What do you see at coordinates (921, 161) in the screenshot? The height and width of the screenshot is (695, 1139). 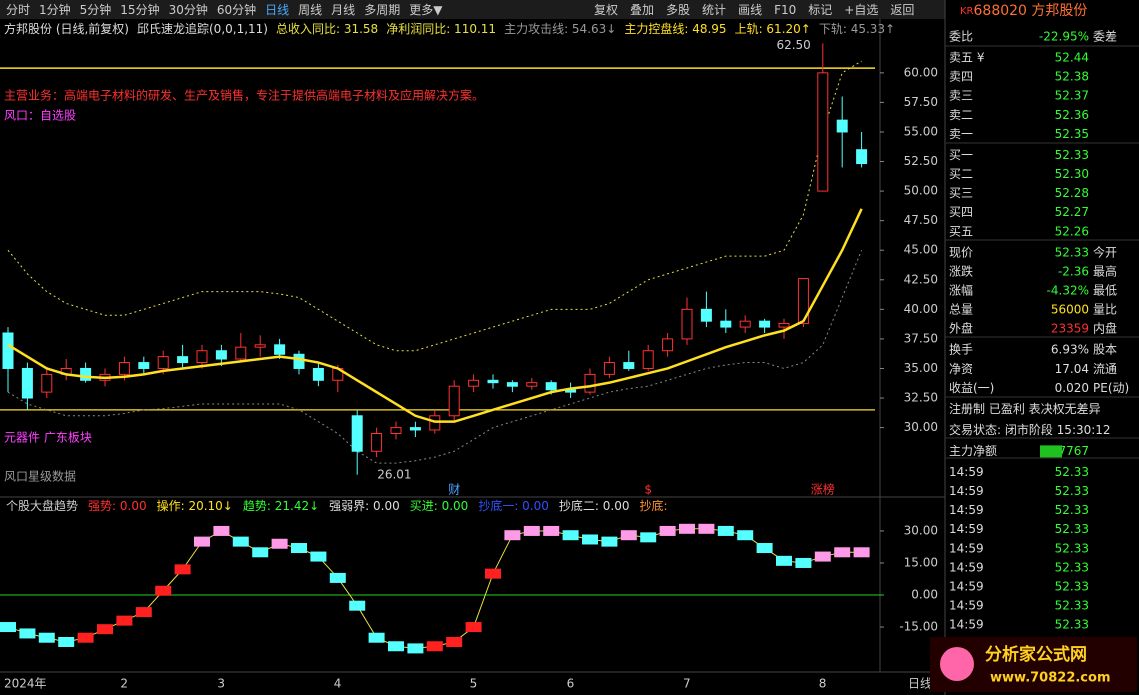 I see `y-tick-label: 52.50` at bounding box center [921, 161].